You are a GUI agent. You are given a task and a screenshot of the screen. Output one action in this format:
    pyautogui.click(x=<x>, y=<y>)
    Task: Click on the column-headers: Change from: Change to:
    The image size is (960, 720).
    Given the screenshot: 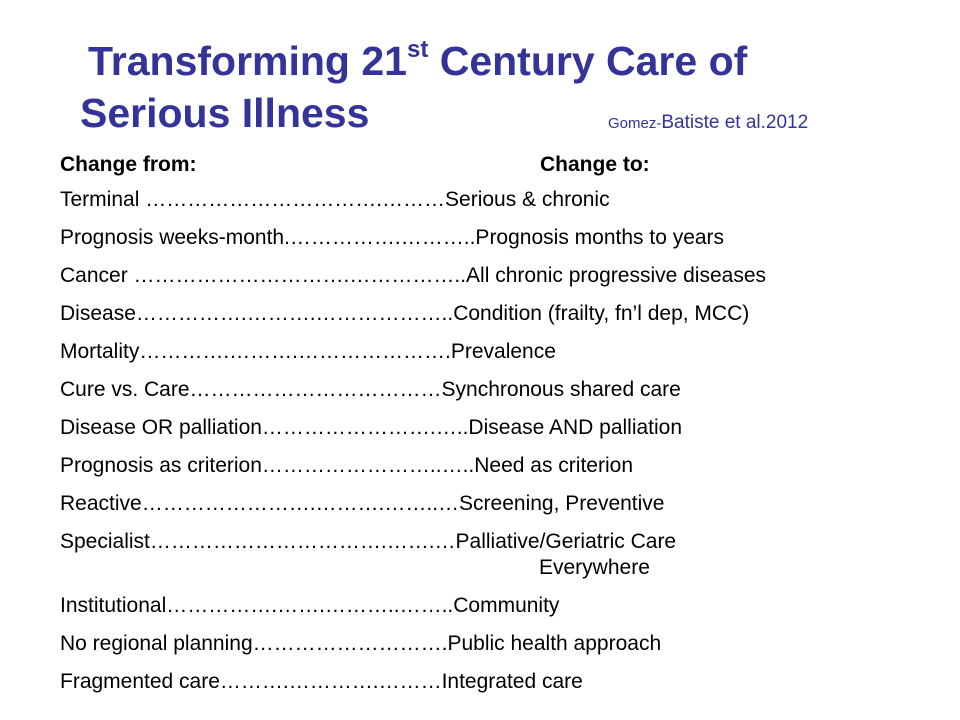 What is the action you would take?
    pyautogui.click(x=500, y=168)
    